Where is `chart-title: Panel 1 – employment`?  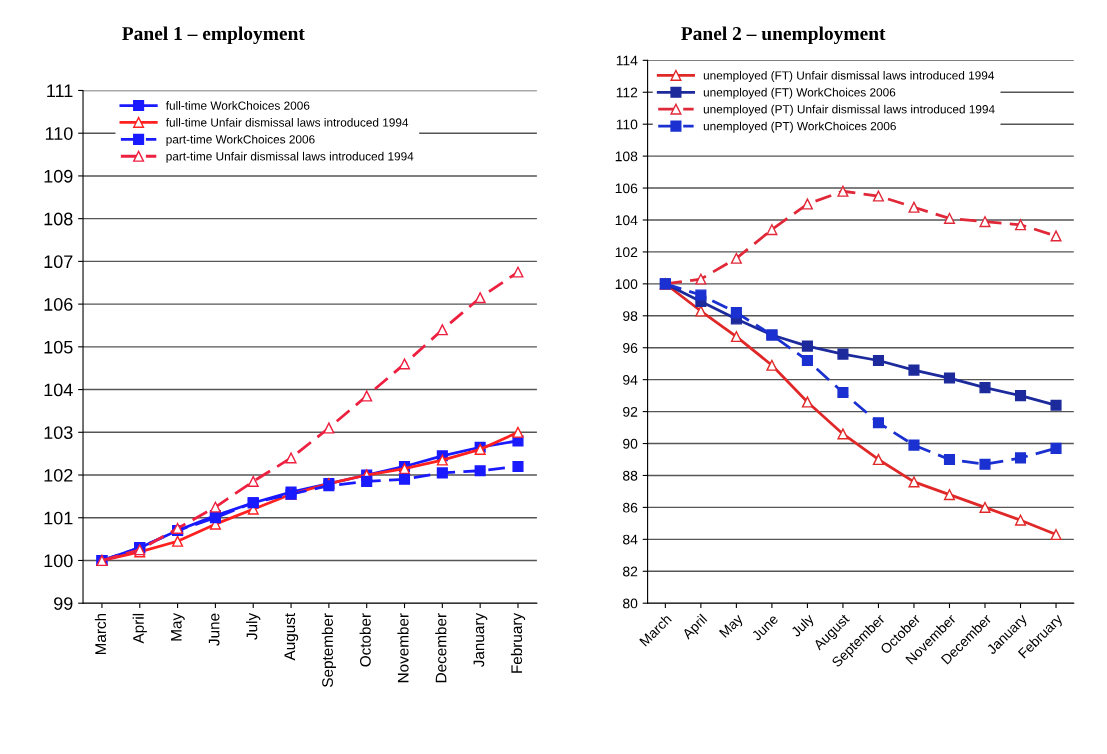 chart-title: Panel 1 – employment is located at coordinates (213, 35).